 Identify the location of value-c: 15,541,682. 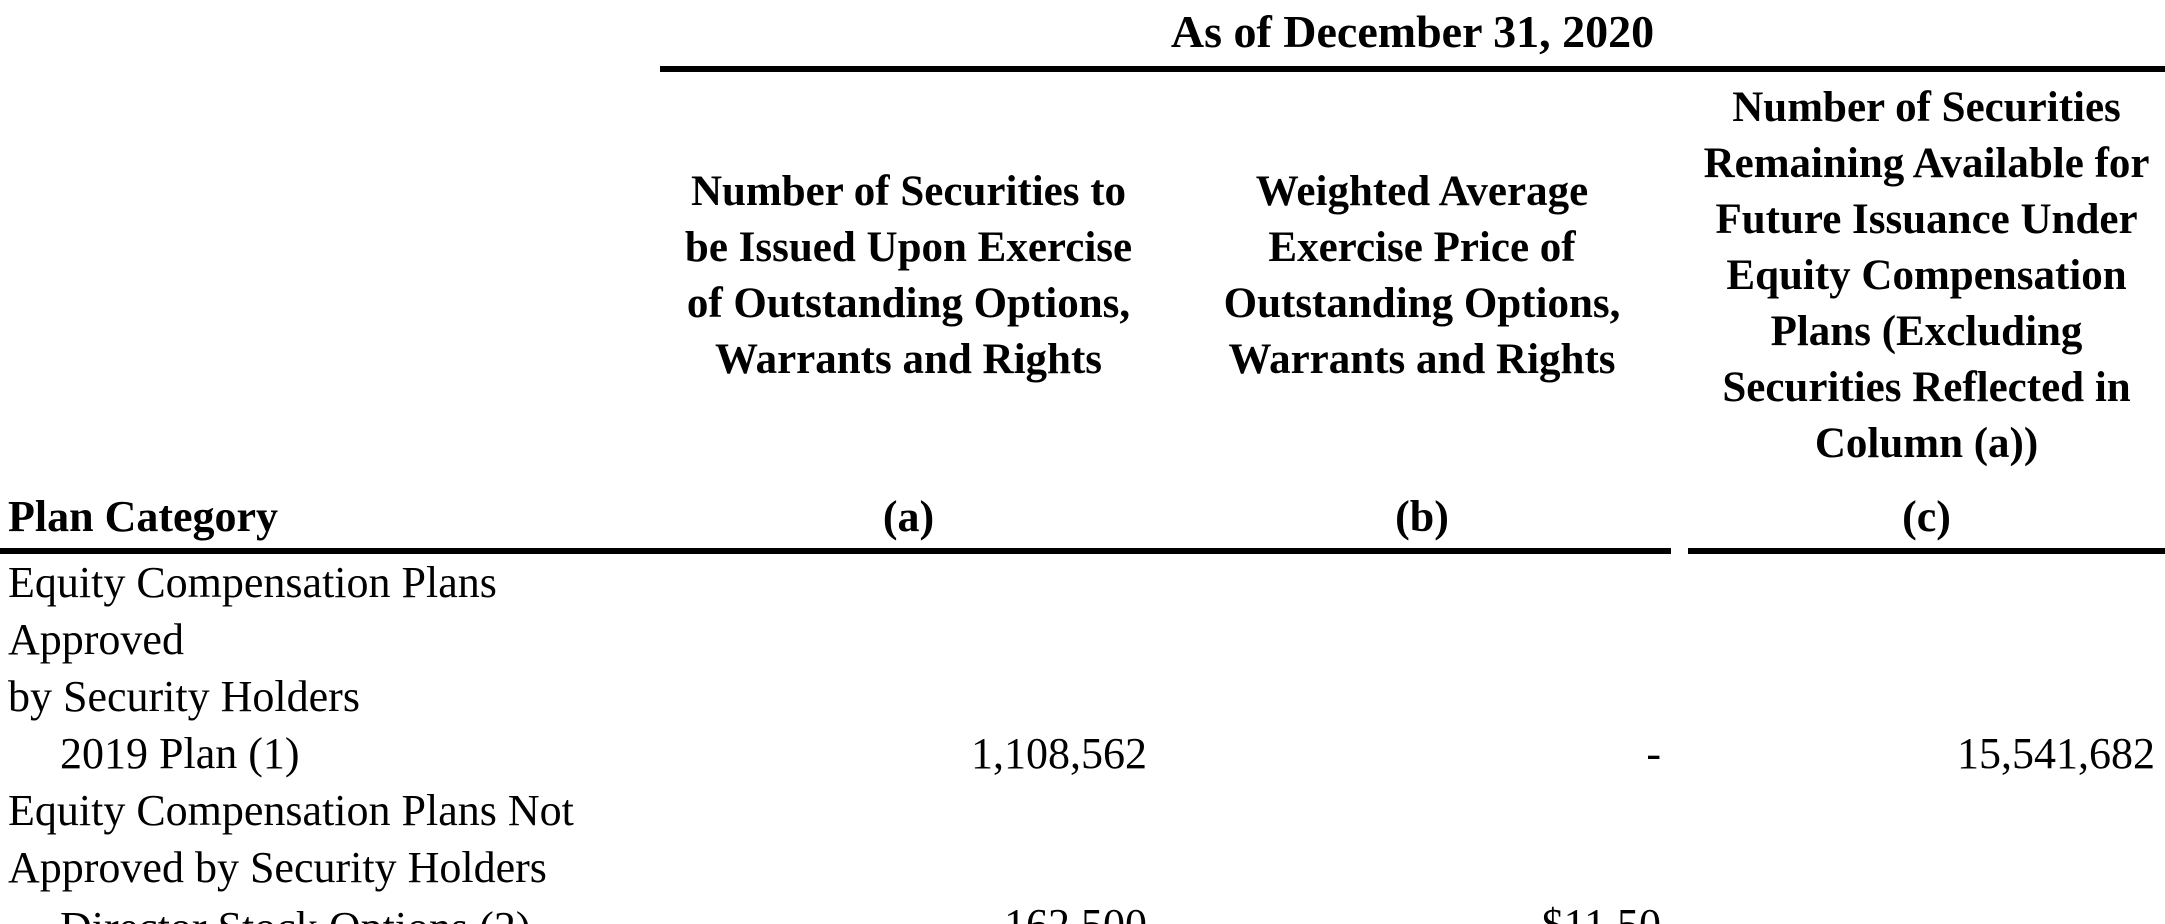
(2056, 753).